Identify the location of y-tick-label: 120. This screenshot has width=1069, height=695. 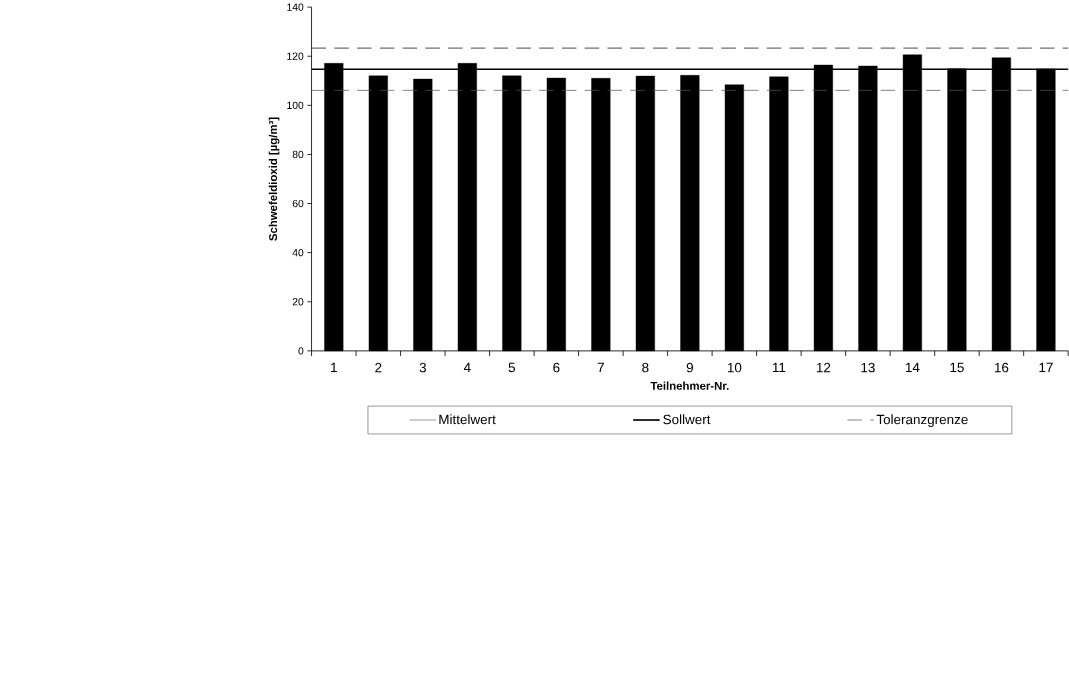
(295, 56).